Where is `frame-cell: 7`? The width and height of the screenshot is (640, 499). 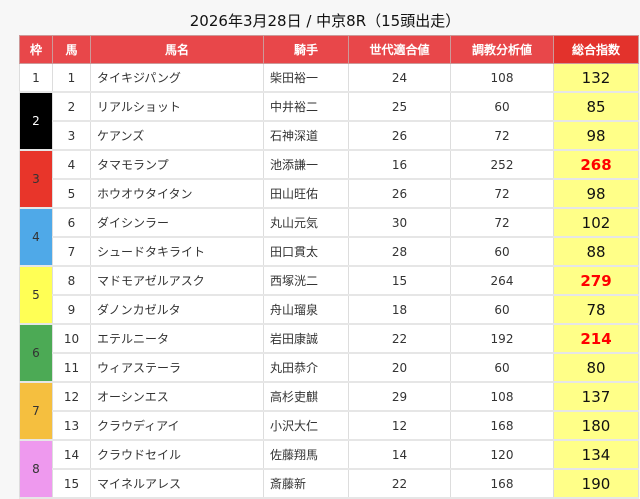
frame-cell: 7 is located at coordinates (36, 411).